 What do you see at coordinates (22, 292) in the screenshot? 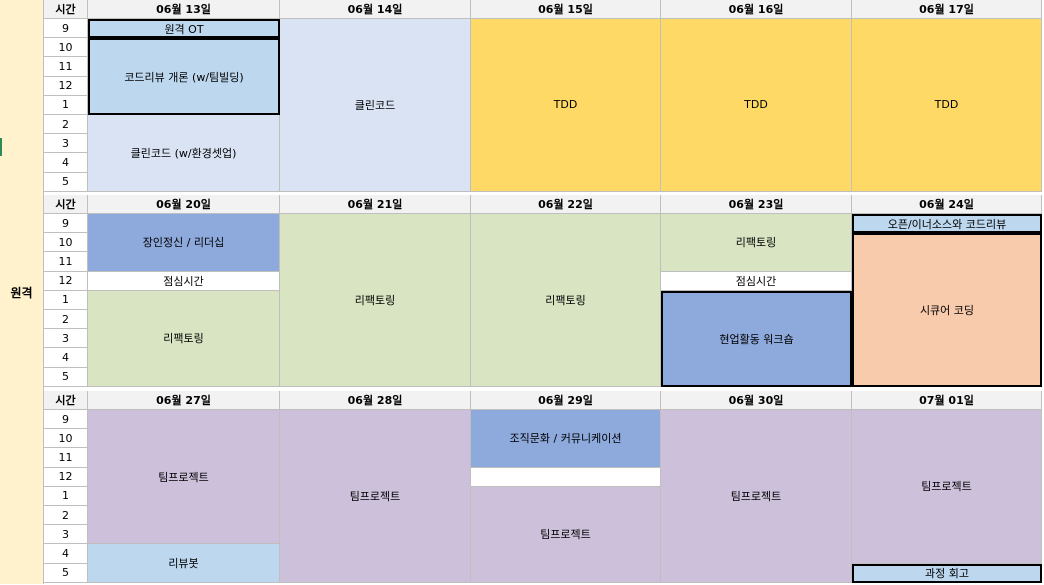
I see `remote-label: 원격` at bounding box center [22, 292].